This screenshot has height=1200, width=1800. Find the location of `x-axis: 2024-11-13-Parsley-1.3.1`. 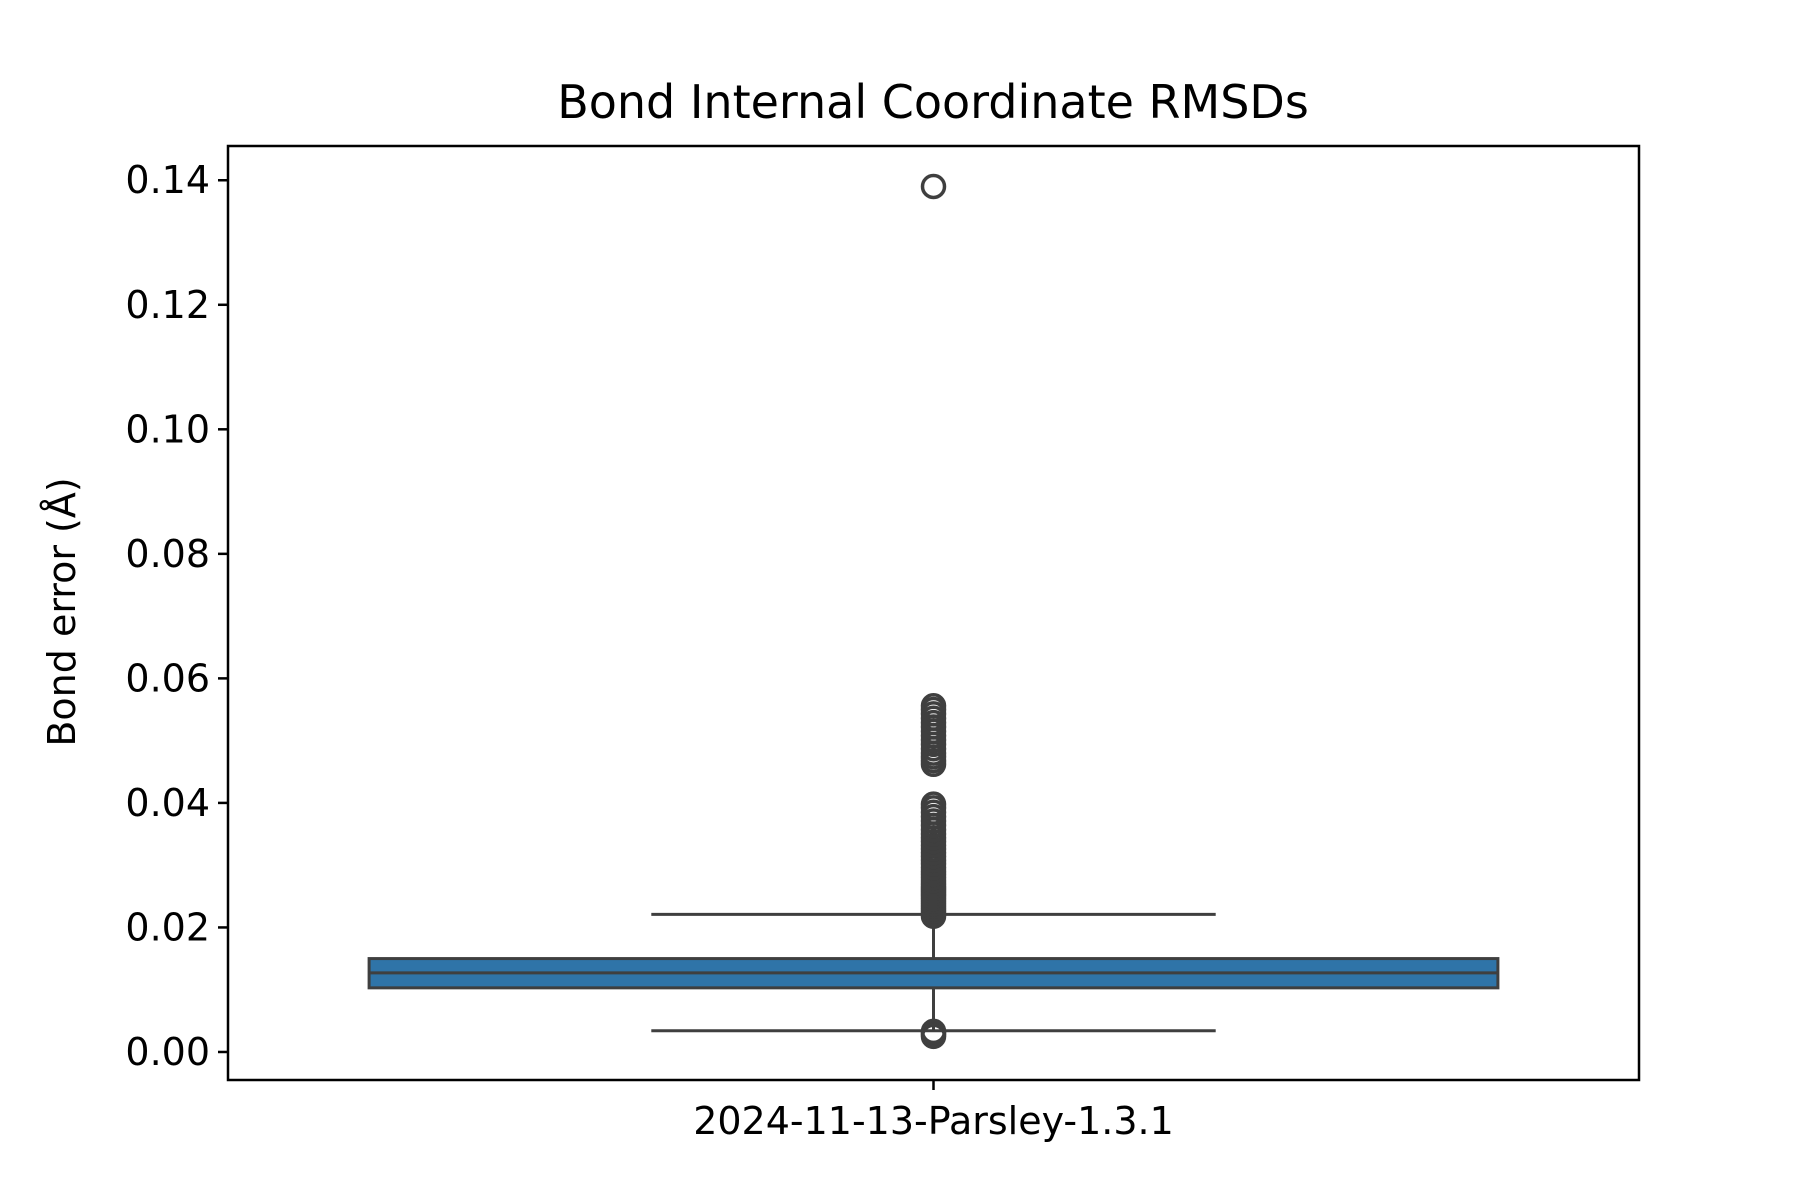

x-axis: 2024-11-13-Parsley-1.3.1 is located at coordinates (933, 1111).